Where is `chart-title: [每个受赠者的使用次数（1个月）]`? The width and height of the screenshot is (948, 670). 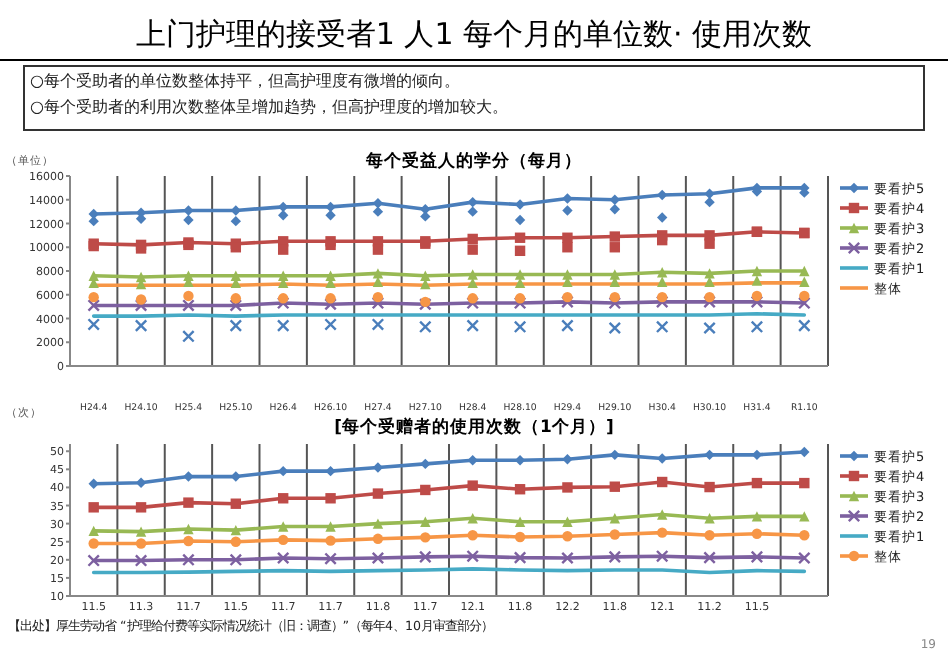
chart-title: [每个受赠者的使用次数（1个月）] is located at coordinates (474, 427).